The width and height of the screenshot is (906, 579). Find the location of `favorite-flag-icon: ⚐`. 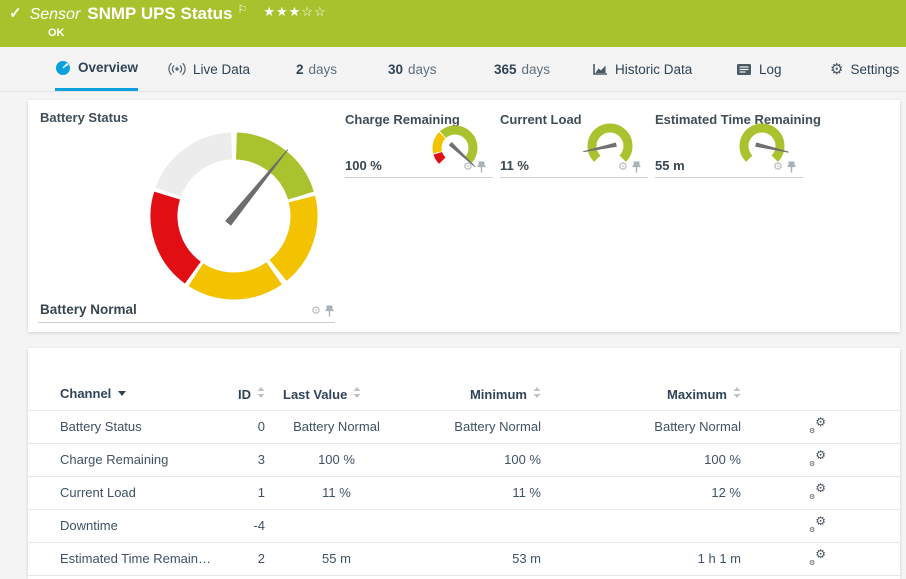

favorite-flag-icon: ⚐ is located at coordinates (242, 10).